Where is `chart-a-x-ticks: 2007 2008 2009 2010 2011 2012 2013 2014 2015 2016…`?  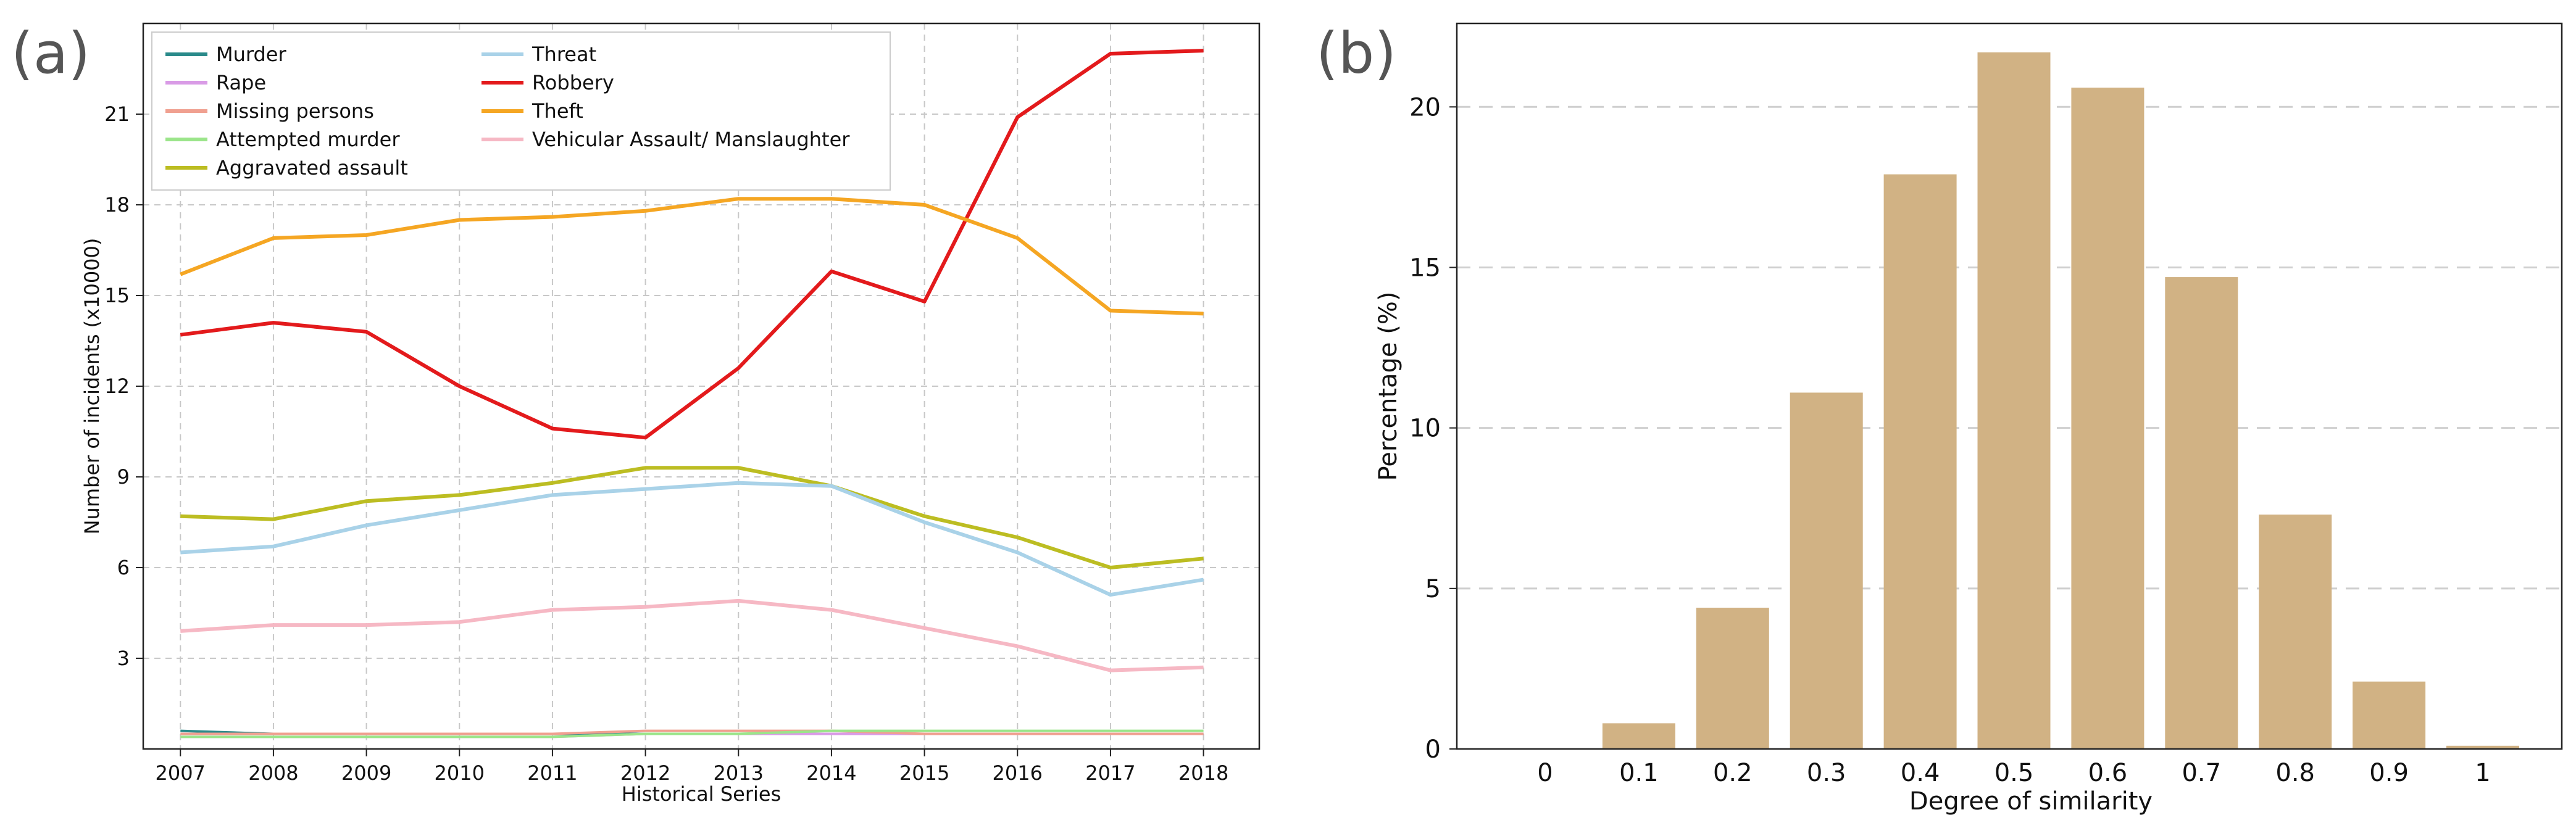 chart-a-x-ticks: 2007 2008 2009 2010 2011 2012 2013 2014 2015 2016… is located at coordinates (692, 767).